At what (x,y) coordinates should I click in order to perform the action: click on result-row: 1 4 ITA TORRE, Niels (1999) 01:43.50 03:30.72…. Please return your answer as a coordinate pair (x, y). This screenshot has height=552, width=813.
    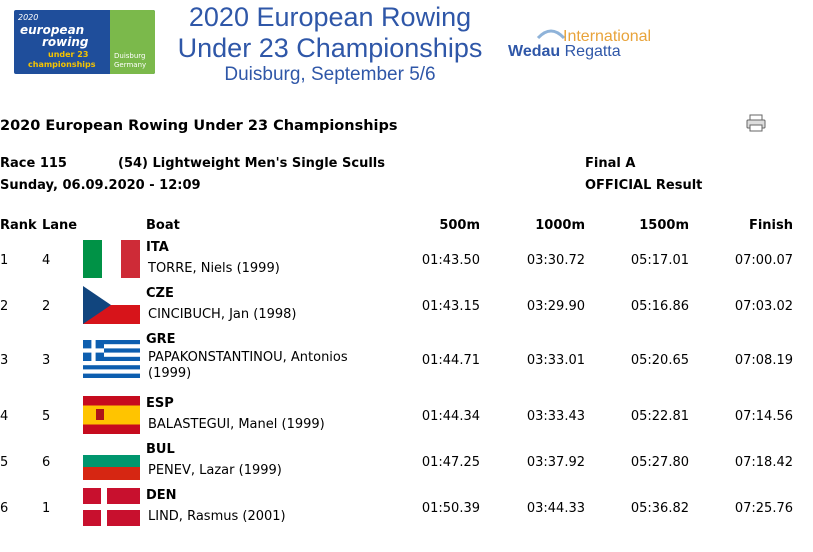
    Looking at the image, I should click on (406, 263).